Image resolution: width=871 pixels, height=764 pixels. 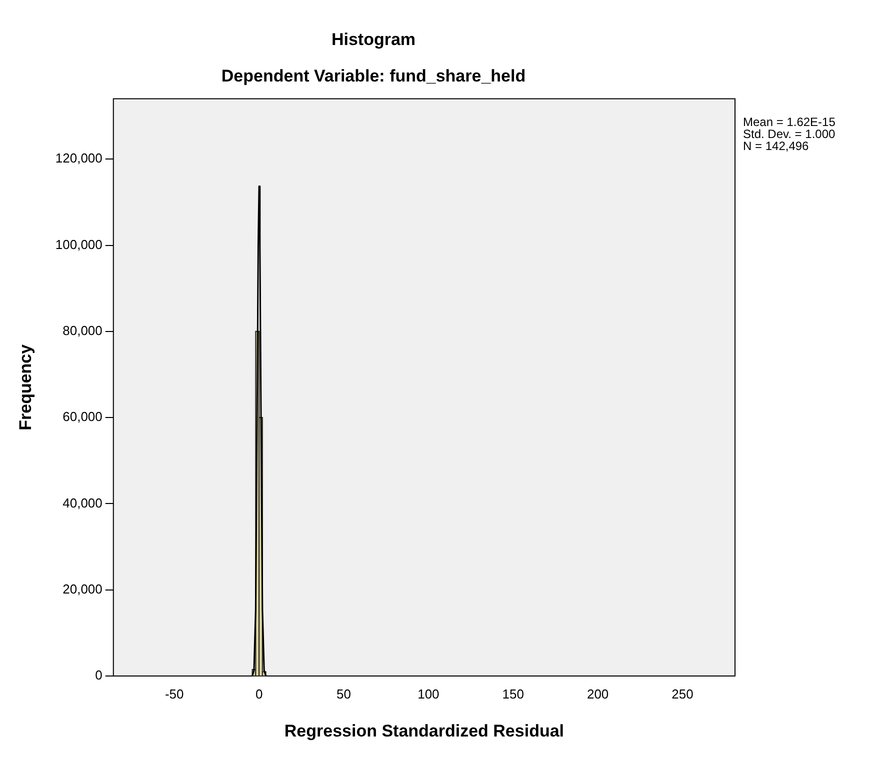 I want to click on y-tick-label: 80,000, so click(x=82, y=330).